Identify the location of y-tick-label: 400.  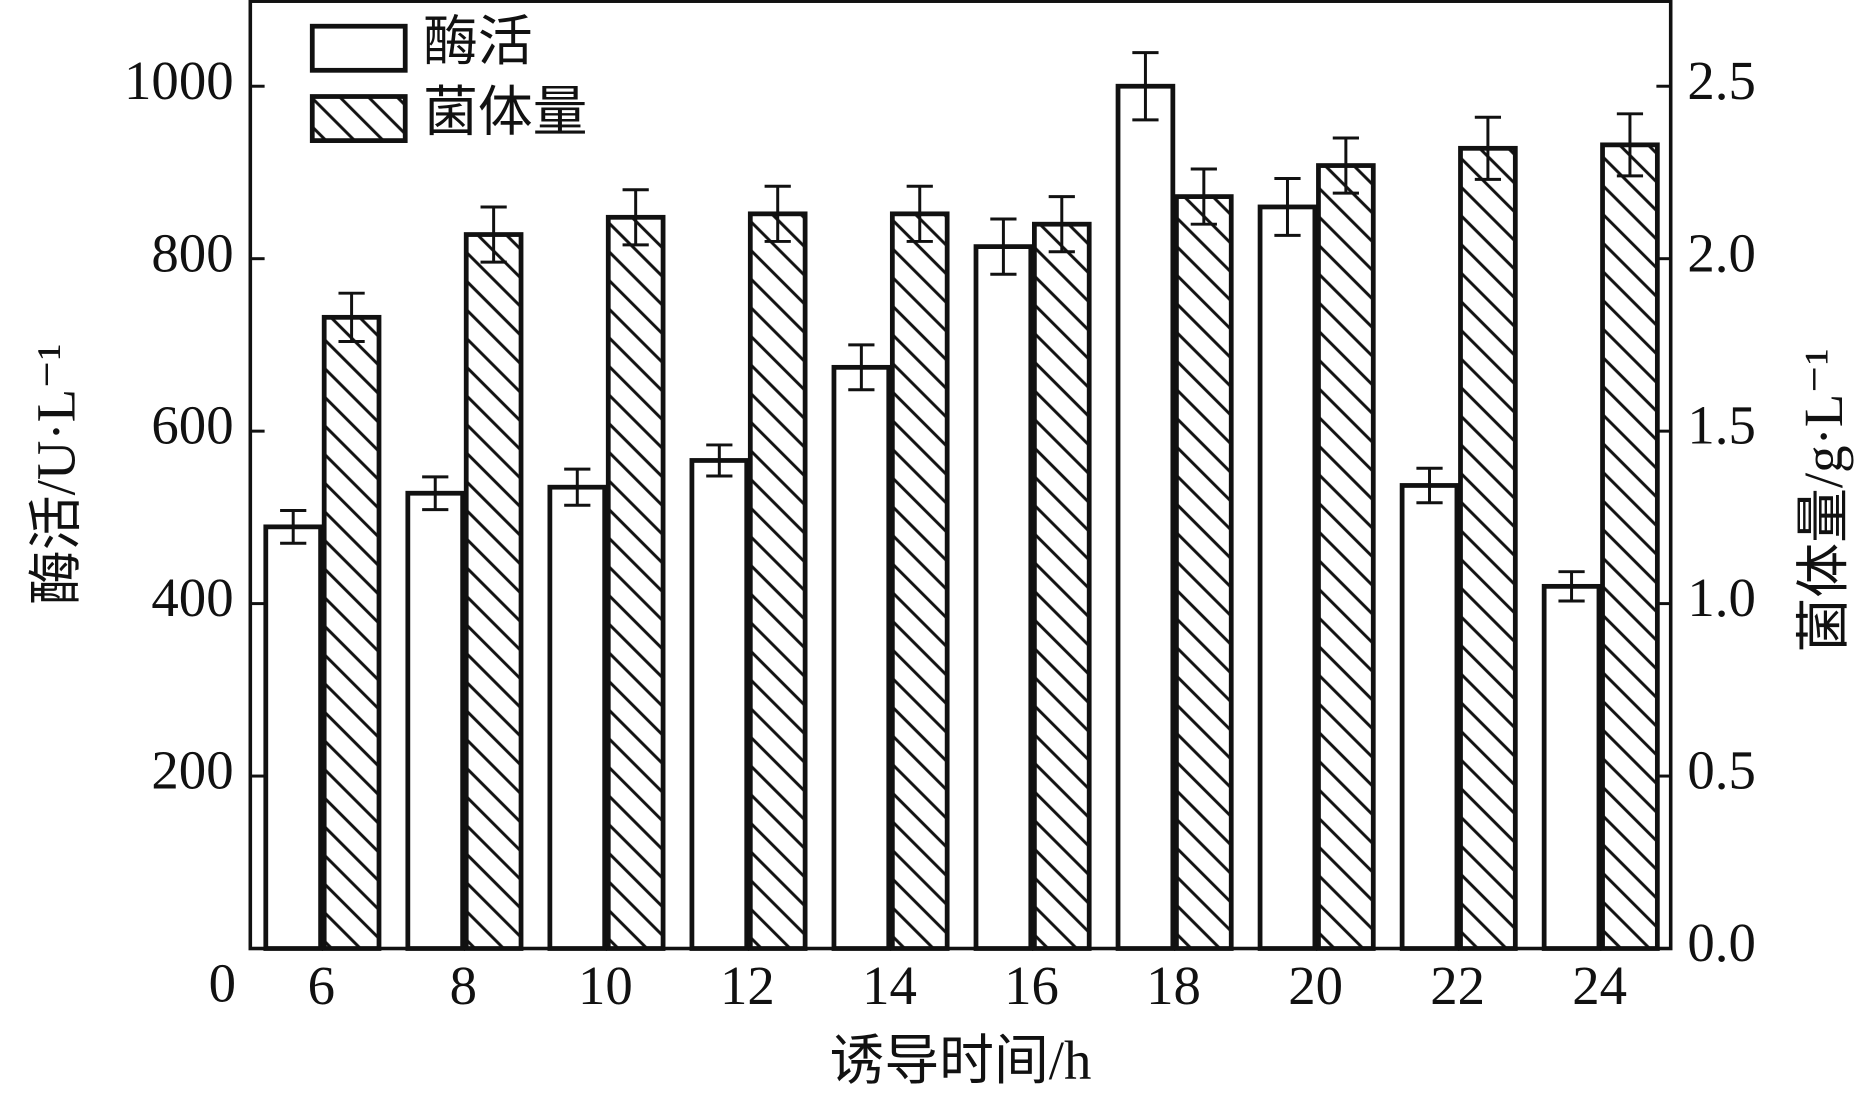
(192, 597).